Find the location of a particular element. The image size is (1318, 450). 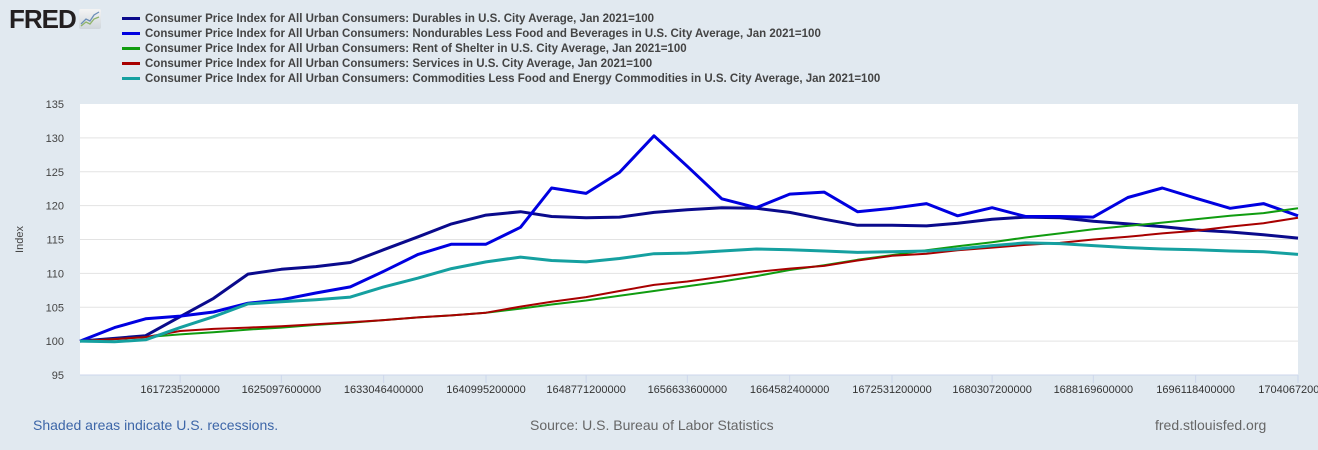

x-tick-label: 1633046400000 is located at coordinates (384, 390).